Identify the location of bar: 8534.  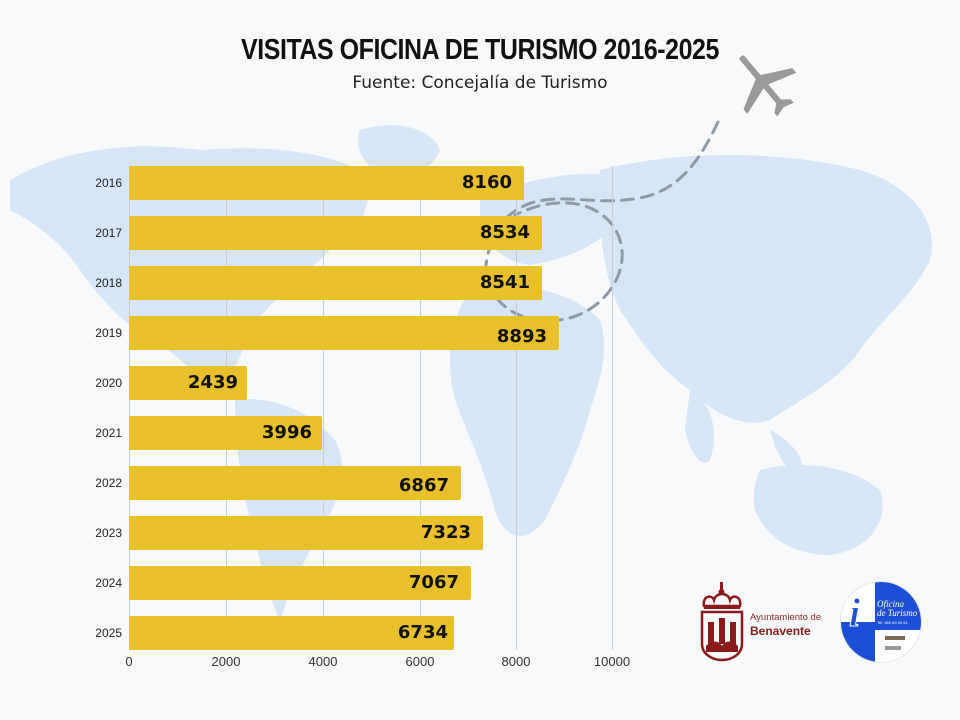
(335, 233).